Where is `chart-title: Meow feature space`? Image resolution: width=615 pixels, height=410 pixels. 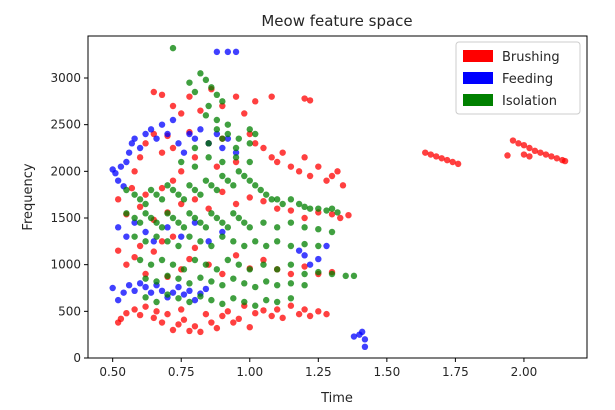 chart-title: Meow feature space is located at coordinates (336, 21).